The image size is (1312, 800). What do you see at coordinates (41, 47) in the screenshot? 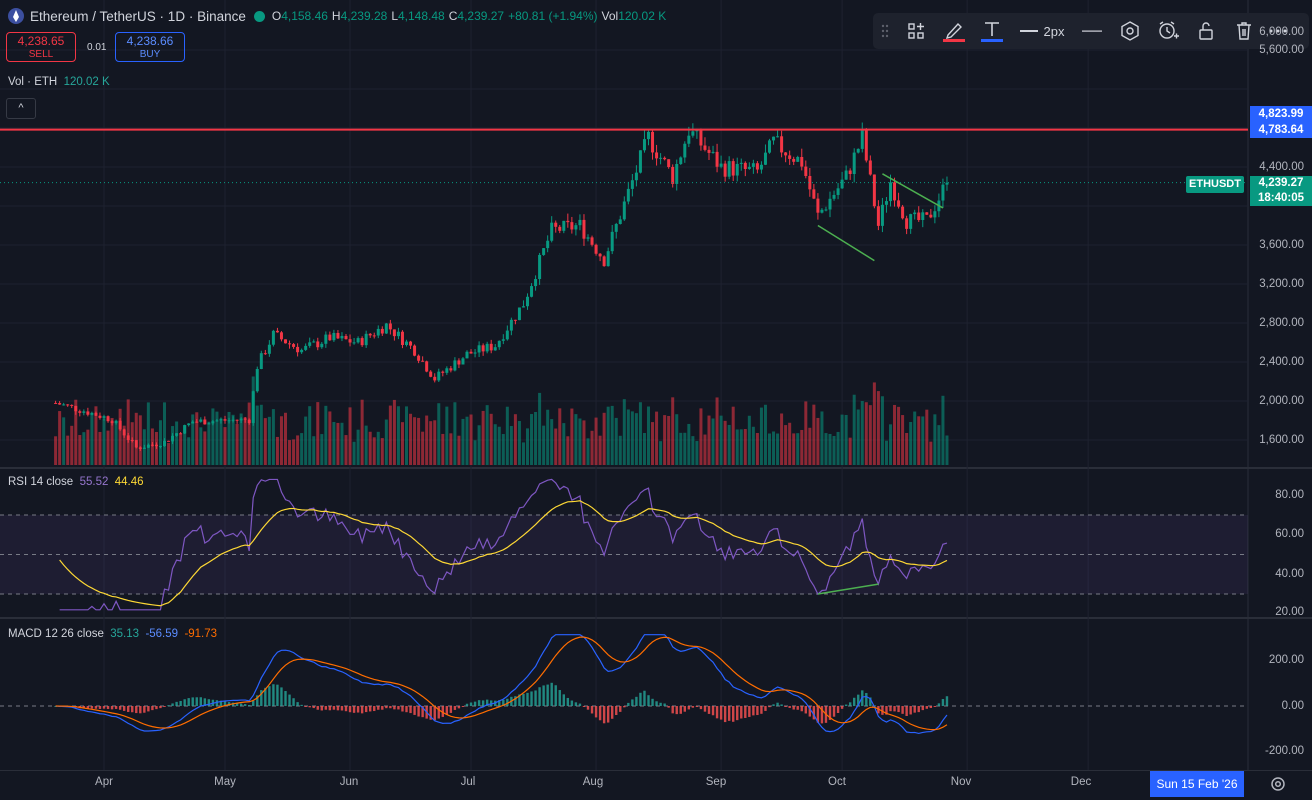
I see `sell-button: 4,238.65 SELL` at bounding box center [41, 47].